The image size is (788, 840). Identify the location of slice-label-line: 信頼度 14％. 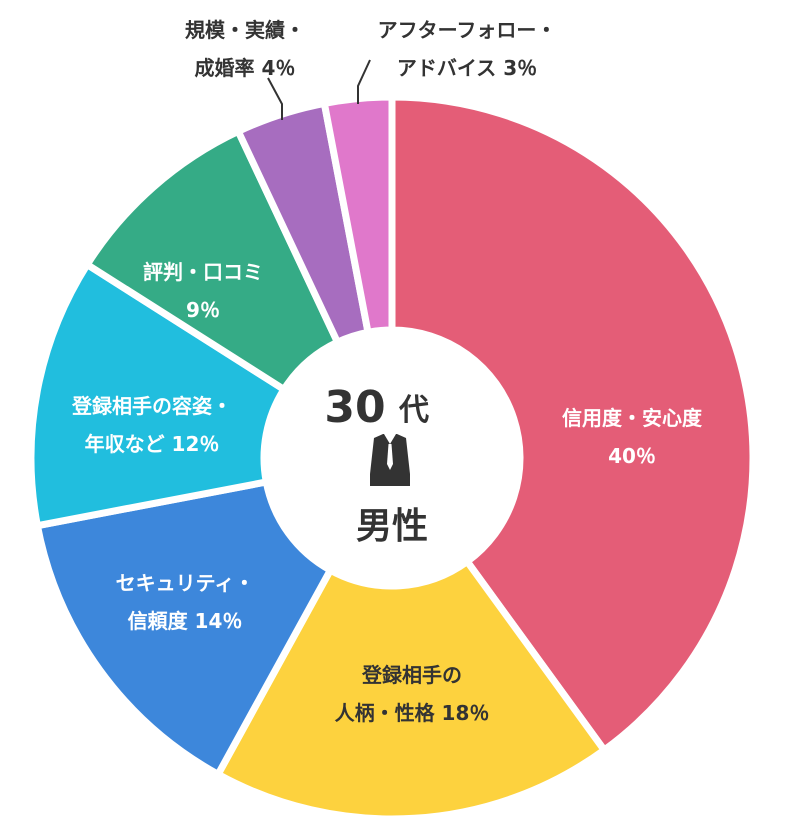
(185, 621).